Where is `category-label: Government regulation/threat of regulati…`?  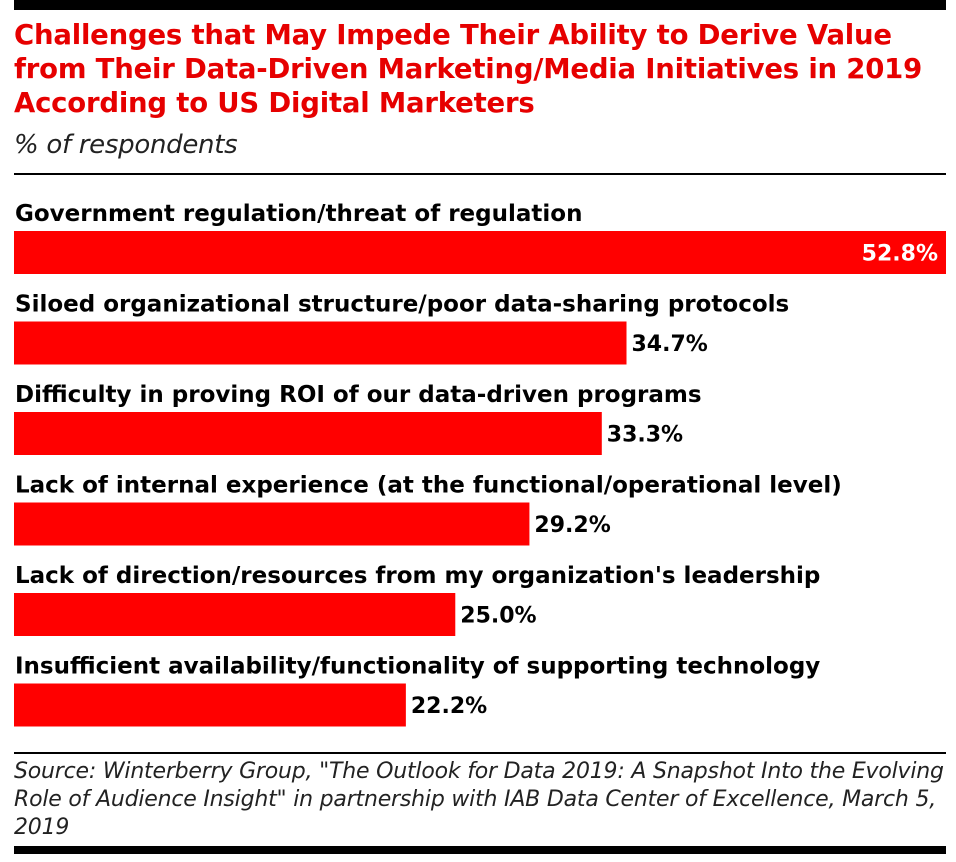
category-label: Government regulation/threat of regulati… is located at coordinates (298, 214).